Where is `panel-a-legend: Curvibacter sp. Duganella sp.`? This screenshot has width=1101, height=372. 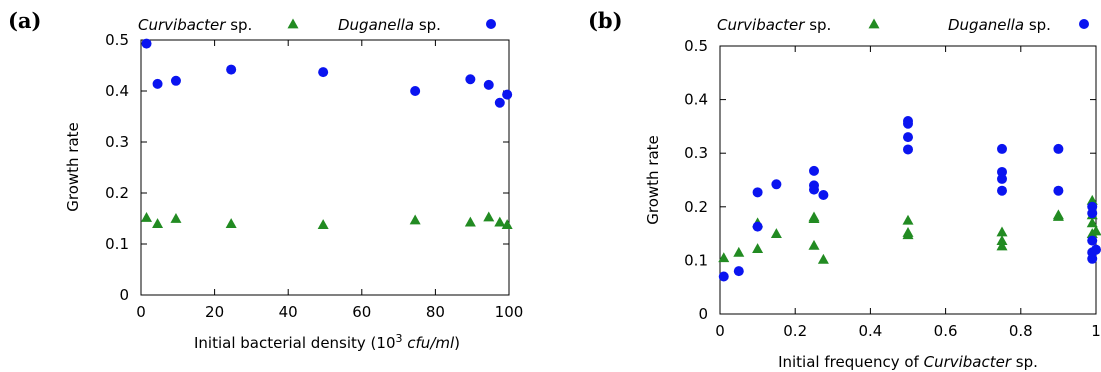
panel-a-legend: Curvibacter sp. Duganella sp. is located at coordinates (289, 25).